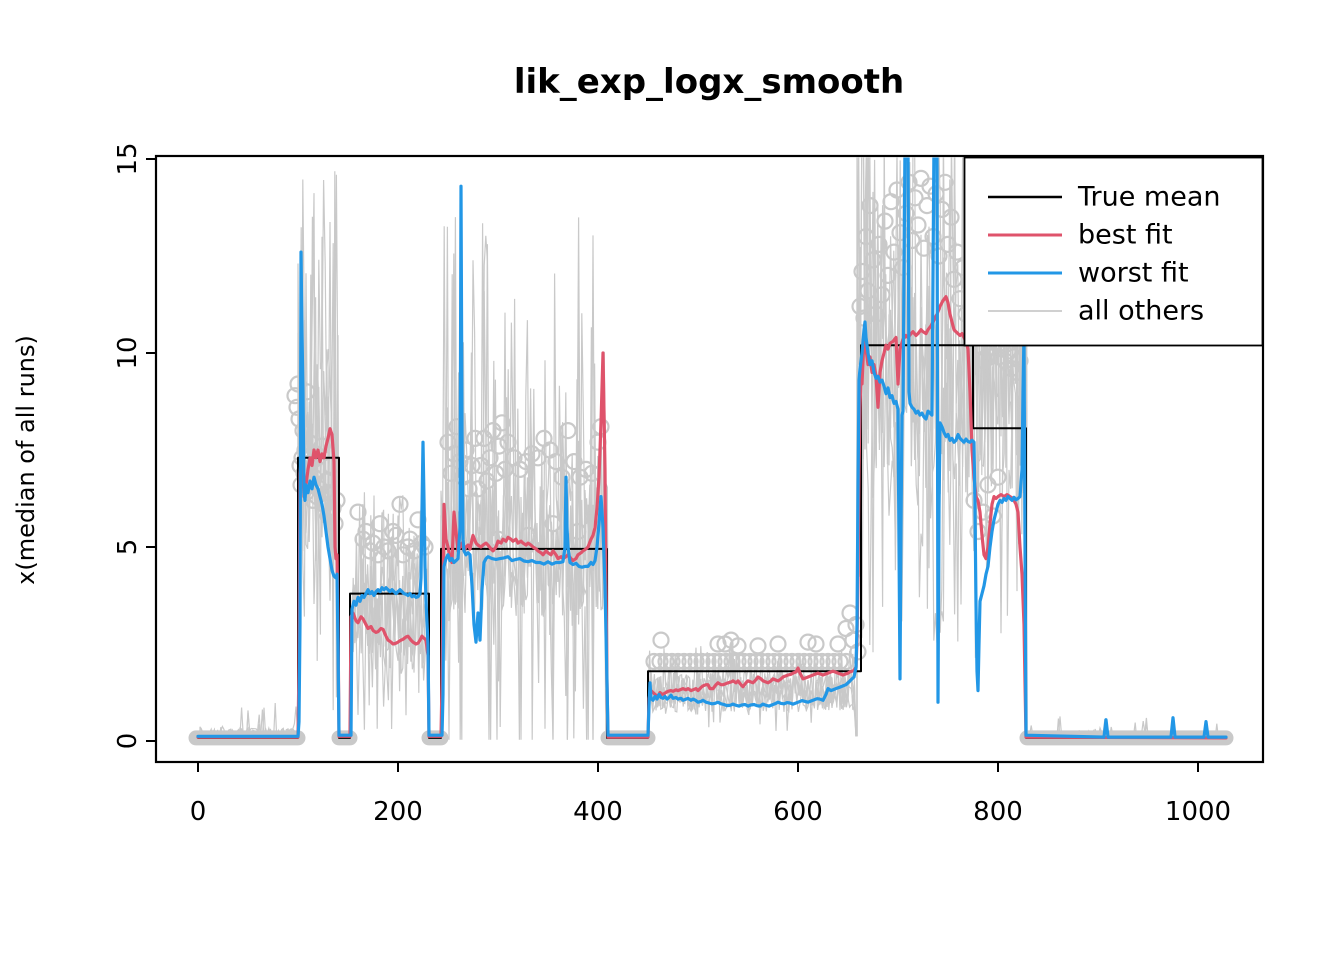 The image size is (1344, 960). I want to click on y-tick-label: 15, so click(128, 158).